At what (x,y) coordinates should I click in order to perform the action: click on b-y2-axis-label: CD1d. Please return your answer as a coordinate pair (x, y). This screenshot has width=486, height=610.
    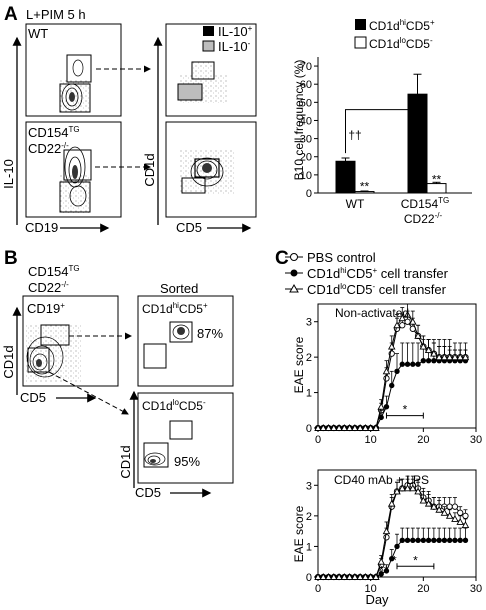
    Looking at the image, I should click on (125, 461).